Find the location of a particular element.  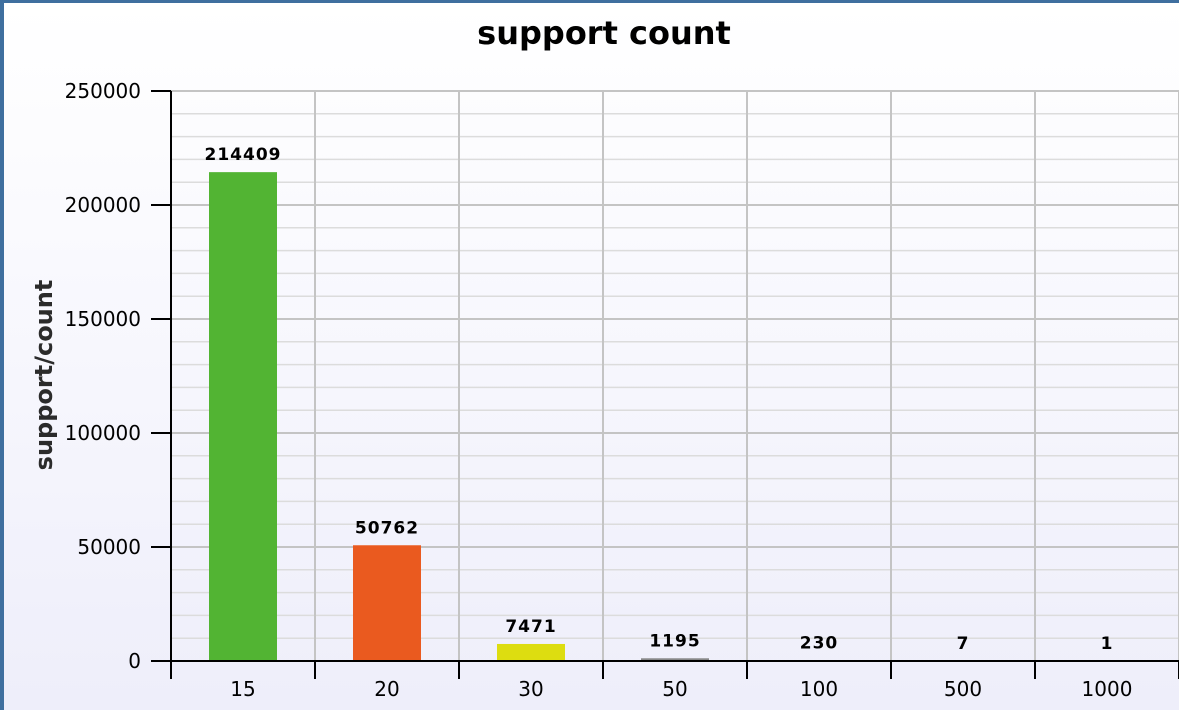

x-tick-label: 1000 is located at coordinates (1107, 689).